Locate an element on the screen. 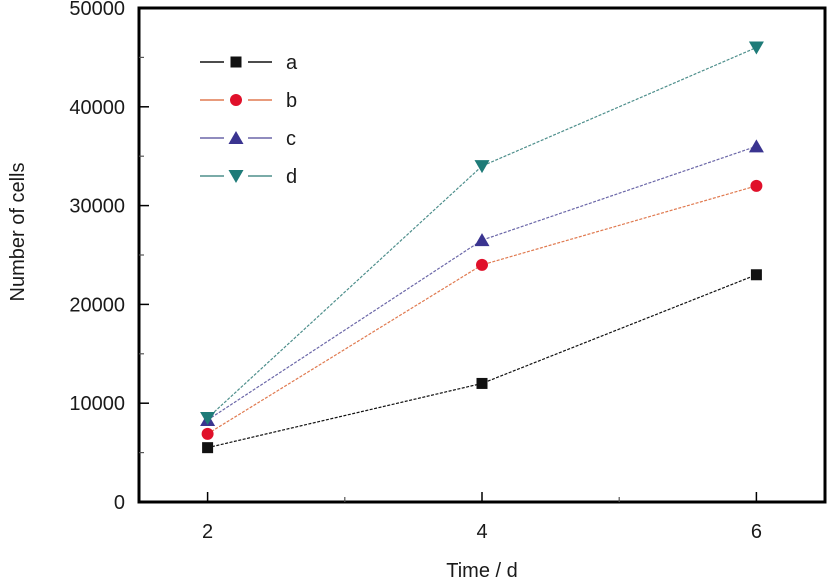  x-axis-title: Time / d is located at coordinates (482, 571).